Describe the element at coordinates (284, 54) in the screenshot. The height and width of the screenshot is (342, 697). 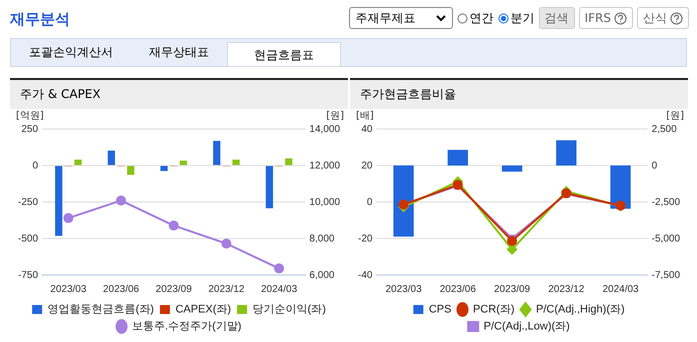
I see `text: 현금흐름표` at that location.